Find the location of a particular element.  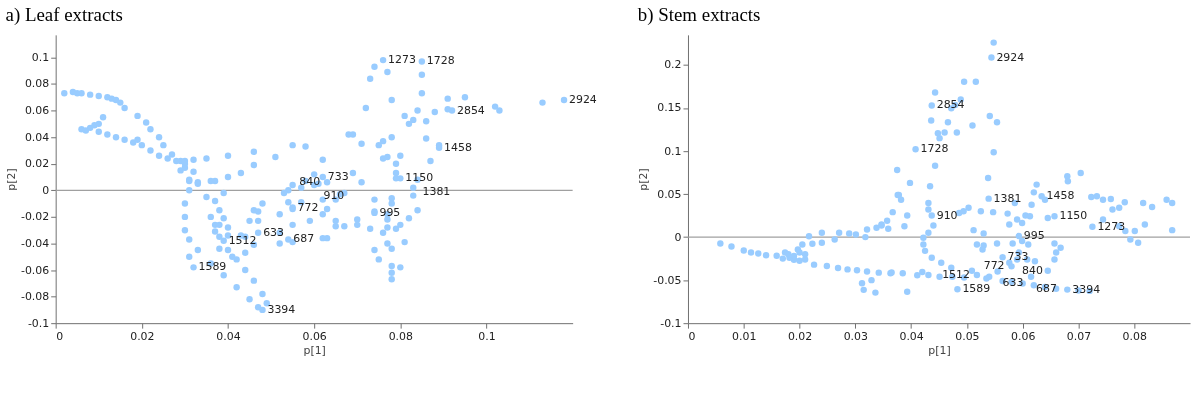

x-tick-label: 0.03 is located at coordinates (856, 336).